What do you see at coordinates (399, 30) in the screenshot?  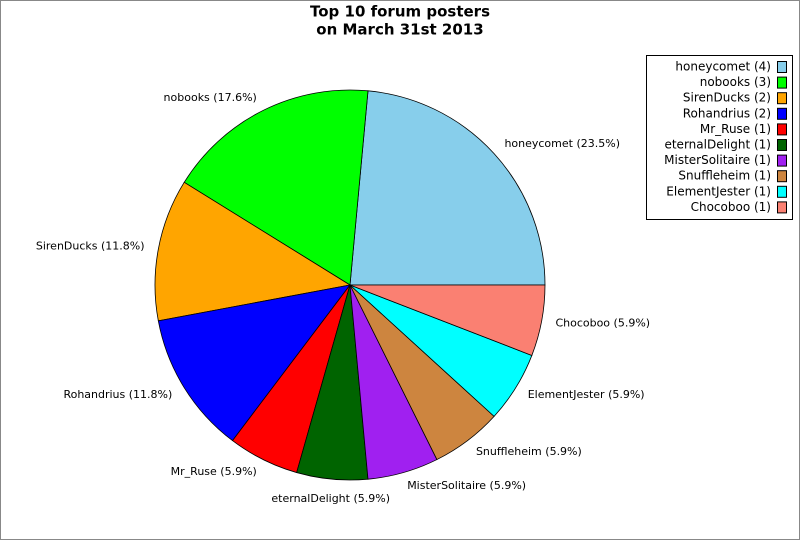 I see `chart-title: on March 31st 2013` at bounding box center [399, 30].